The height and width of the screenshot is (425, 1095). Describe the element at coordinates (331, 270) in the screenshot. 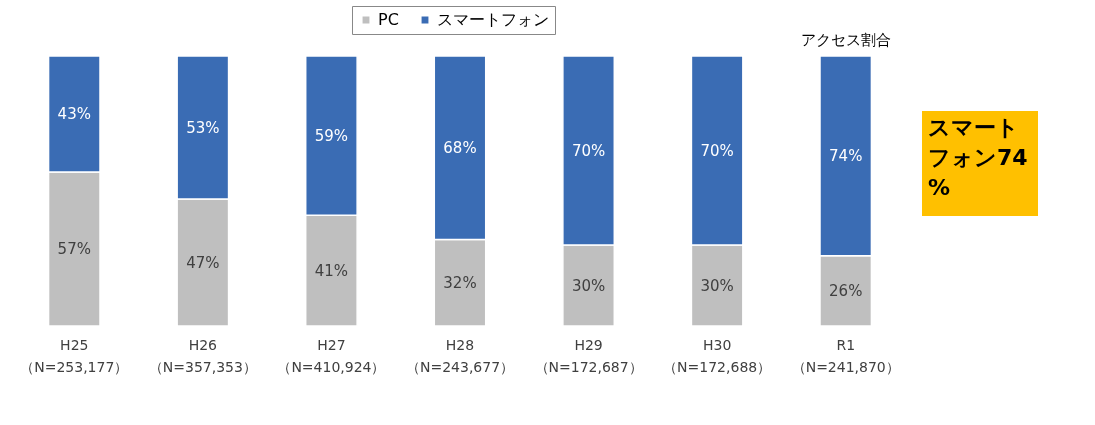

I see `data-label: 41%` at that location.